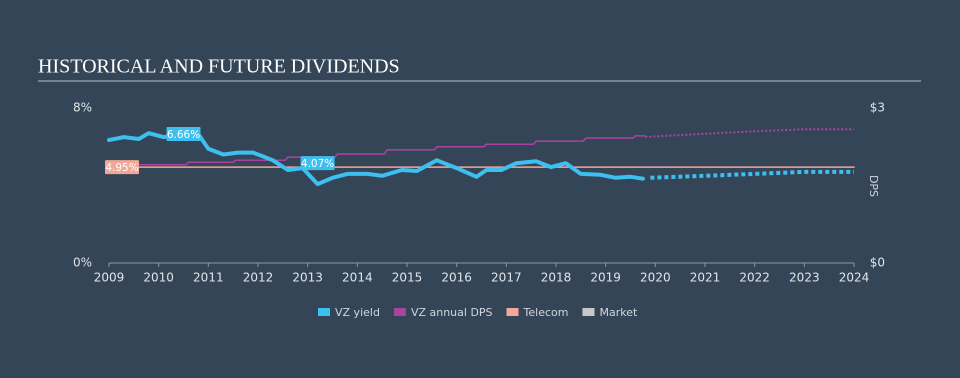 This screenshot has width=960, height=378. What do you see at coordinates (506, 278) in the screenshot?
I see `x-tick-label: 2017` at bounding box center [506, 278].